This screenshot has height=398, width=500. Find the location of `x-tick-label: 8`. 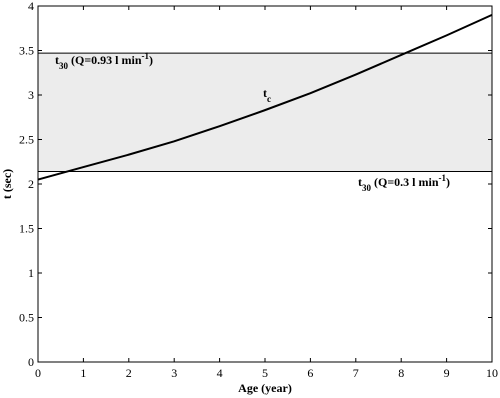

x-tick-label: 8 is located at coordinates (401, 373).